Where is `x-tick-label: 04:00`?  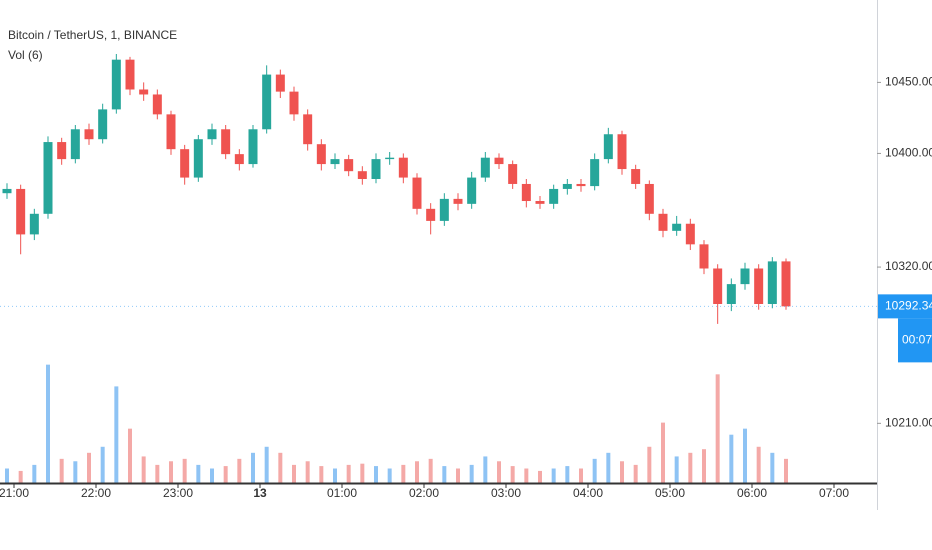 x-tick-label: 04:00 is located at coordinates (588, 493).